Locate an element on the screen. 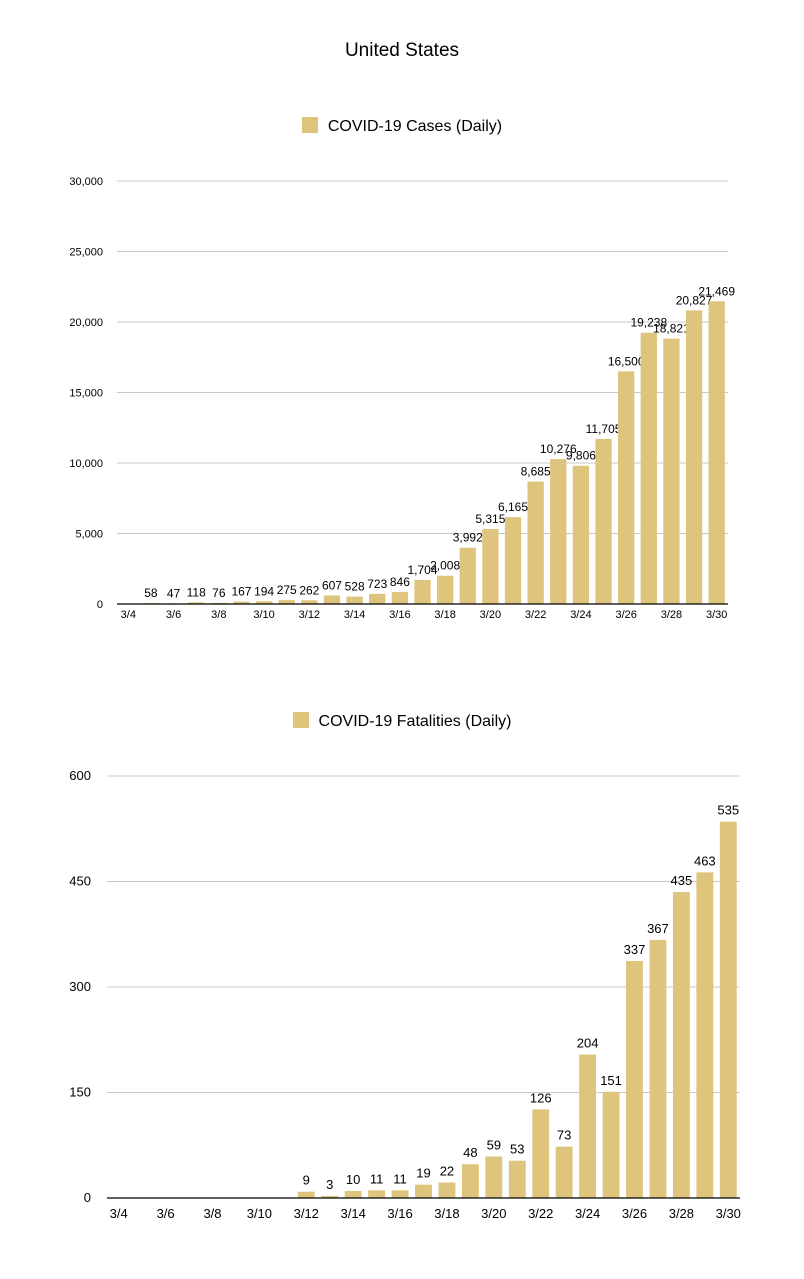  y-tick-label: 600 is located at coordinates (80, 775).